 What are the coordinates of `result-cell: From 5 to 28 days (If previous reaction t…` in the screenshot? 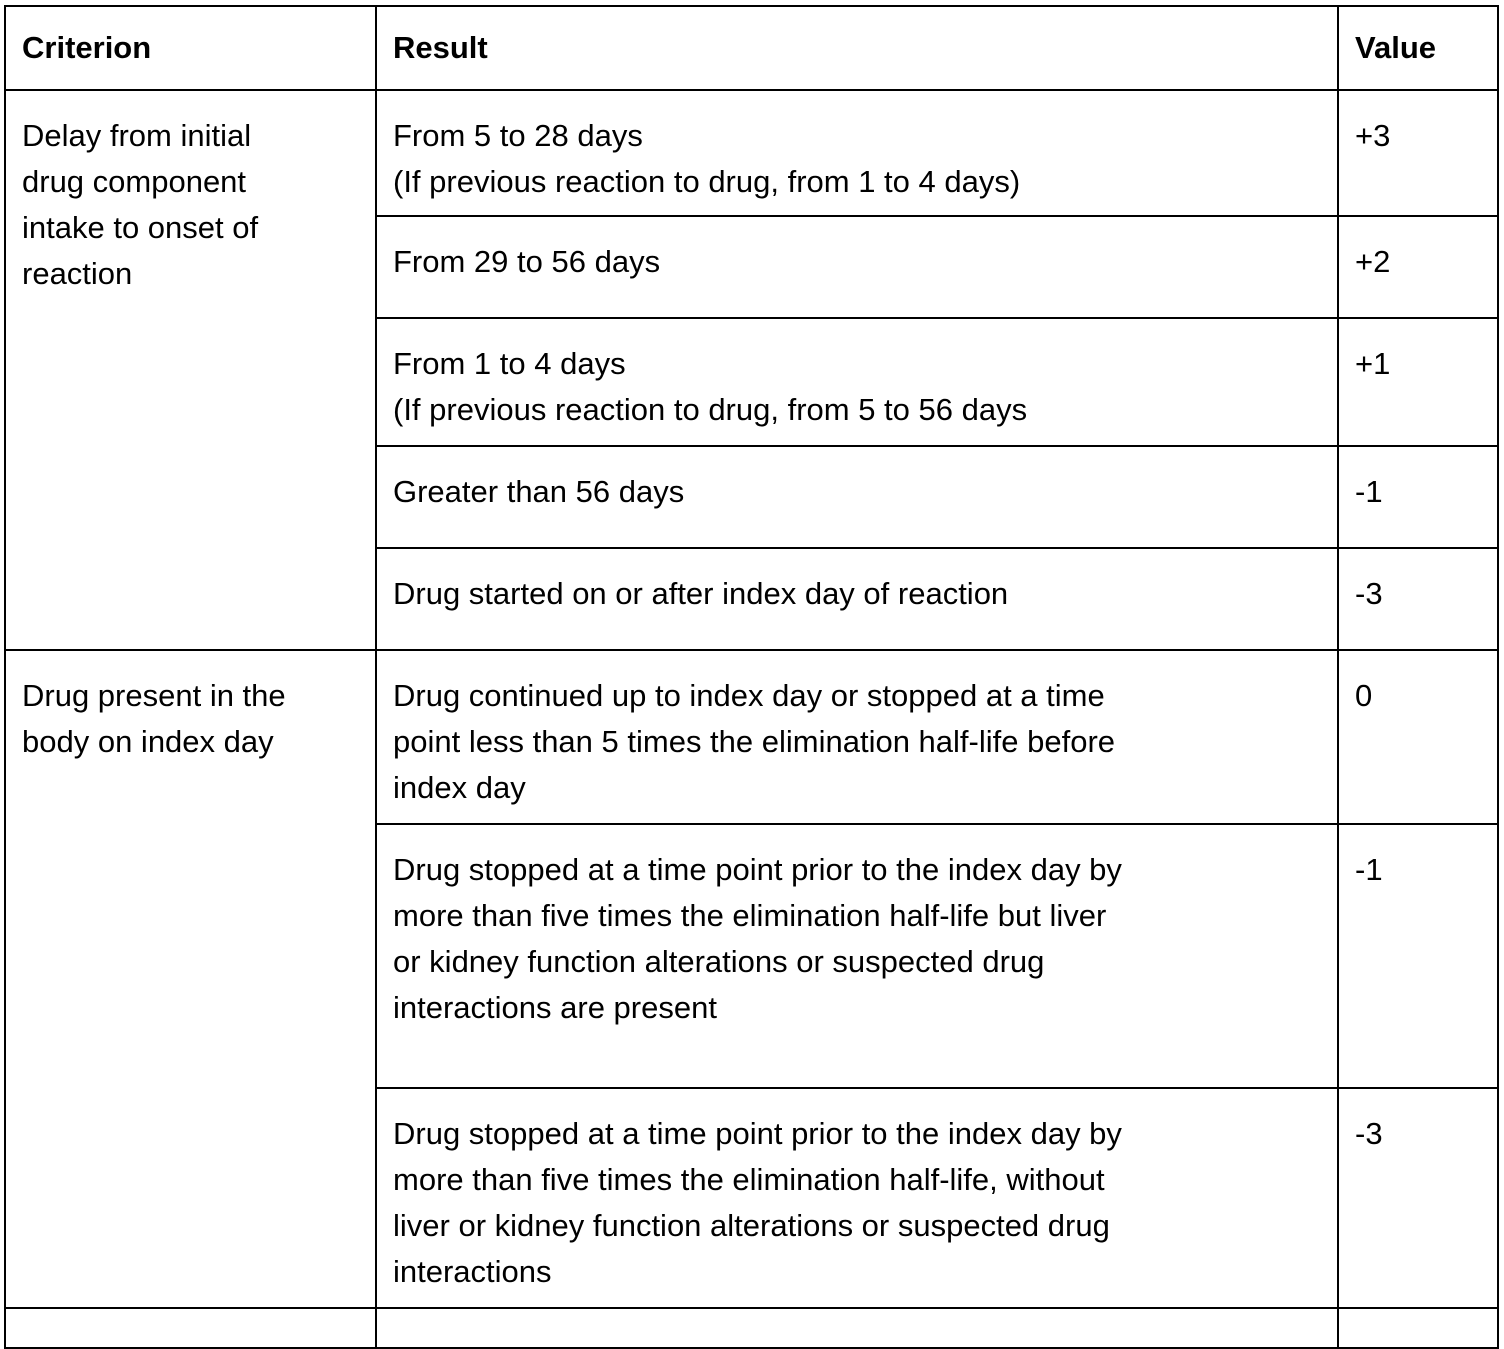 It's located at (857, 153).